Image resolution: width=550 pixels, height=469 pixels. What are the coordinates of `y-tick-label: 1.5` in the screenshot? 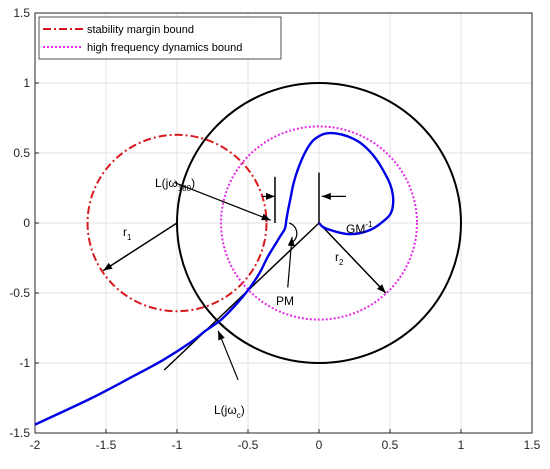 It's located at (21, 13).